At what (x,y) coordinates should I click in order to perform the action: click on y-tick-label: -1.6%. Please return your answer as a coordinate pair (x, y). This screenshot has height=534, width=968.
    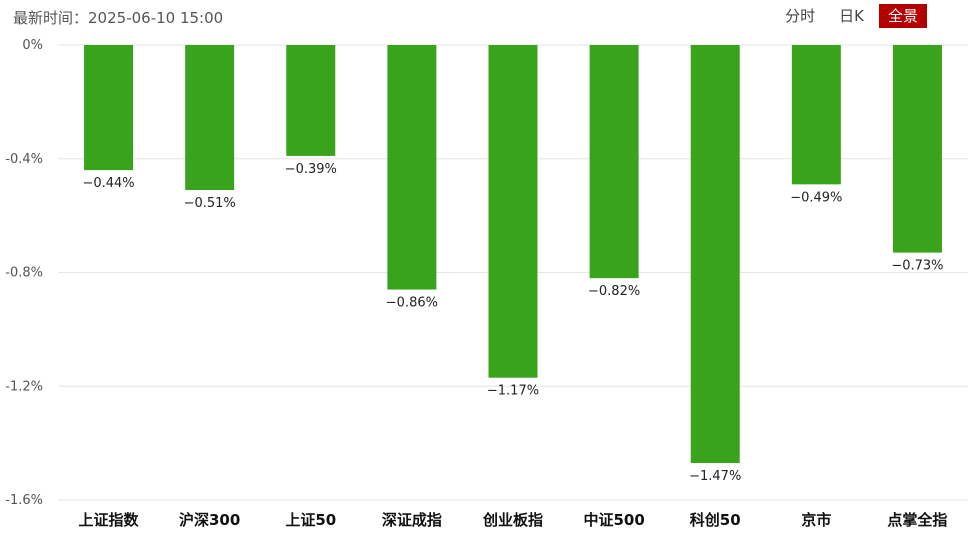
    Looking at the image, I should click on (24, 500).